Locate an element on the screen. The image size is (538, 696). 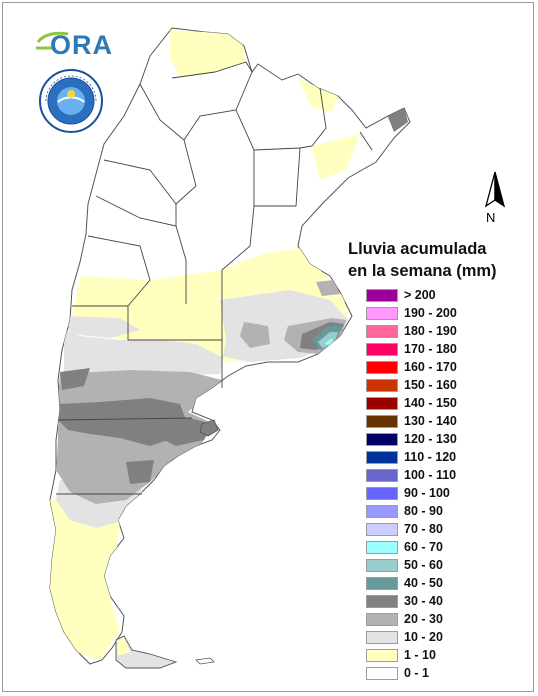
ora-logo-icon is located at coordinates (52, 40).